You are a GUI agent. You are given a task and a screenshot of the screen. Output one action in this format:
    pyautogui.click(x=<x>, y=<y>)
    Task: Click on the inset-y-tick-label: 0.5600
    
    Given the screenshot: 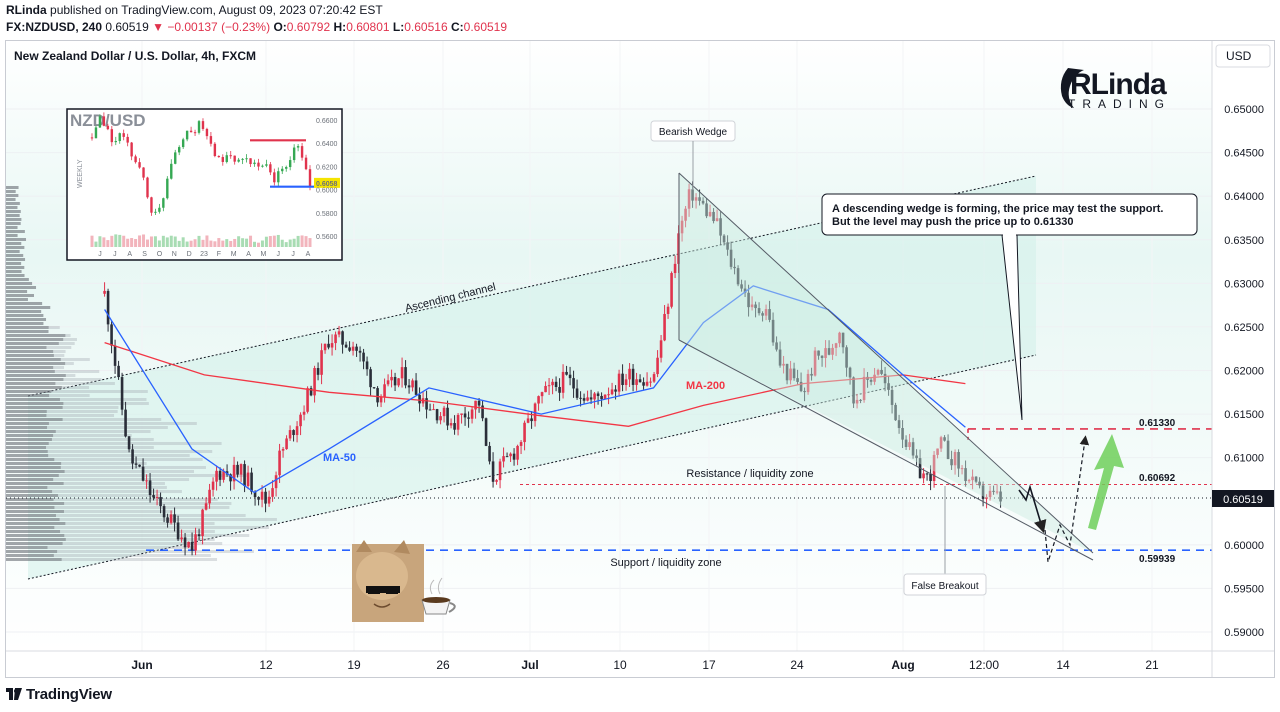 What is the action you would take?
    pyautogui.click(x=327, y=237)
    